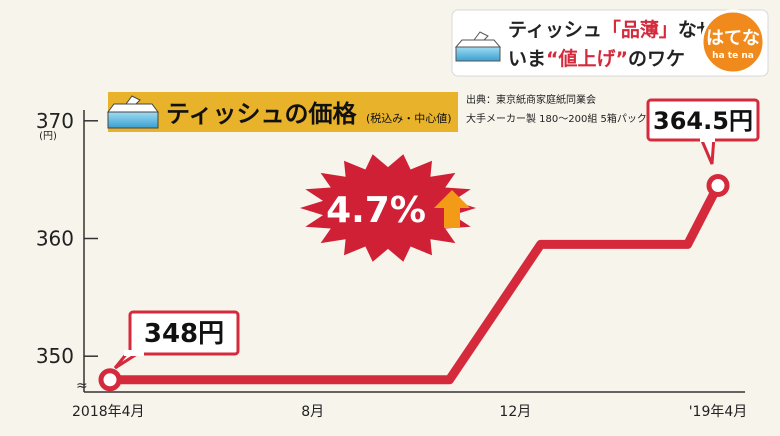  I want to click on y-tick-label: 370, so click(55, 121).